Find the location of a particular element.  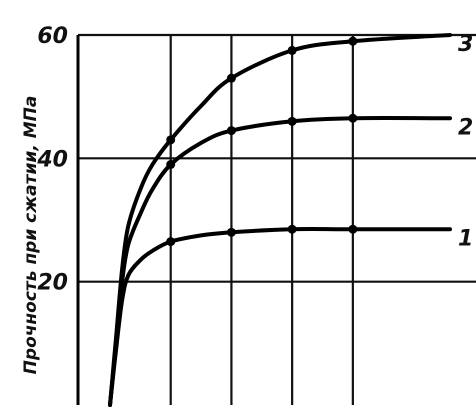

y-axis-label: Прочность при сжатии, МПа is located at coordinates (31, 235).